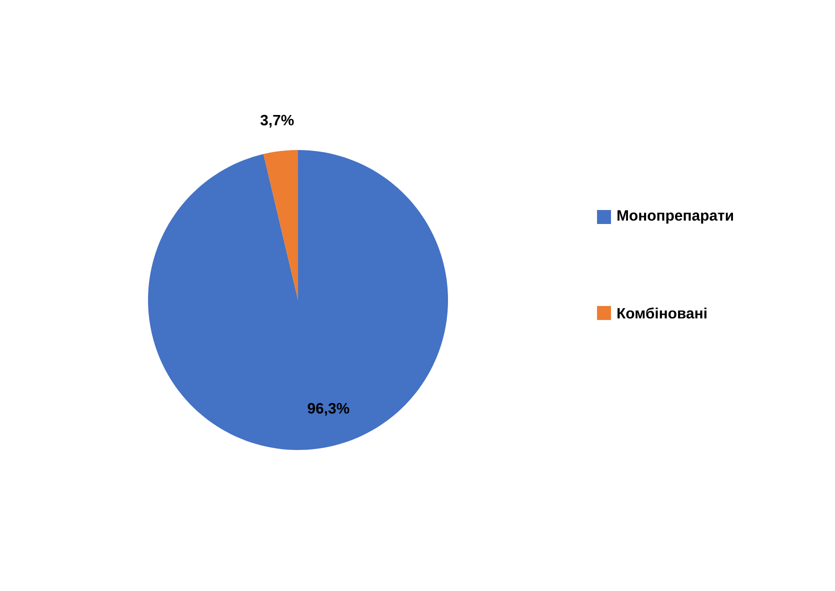  What do you see at coordinates (329, 409) in the screenshot?
I see `data-label: 96,3%` at bounding box center [329, 409].